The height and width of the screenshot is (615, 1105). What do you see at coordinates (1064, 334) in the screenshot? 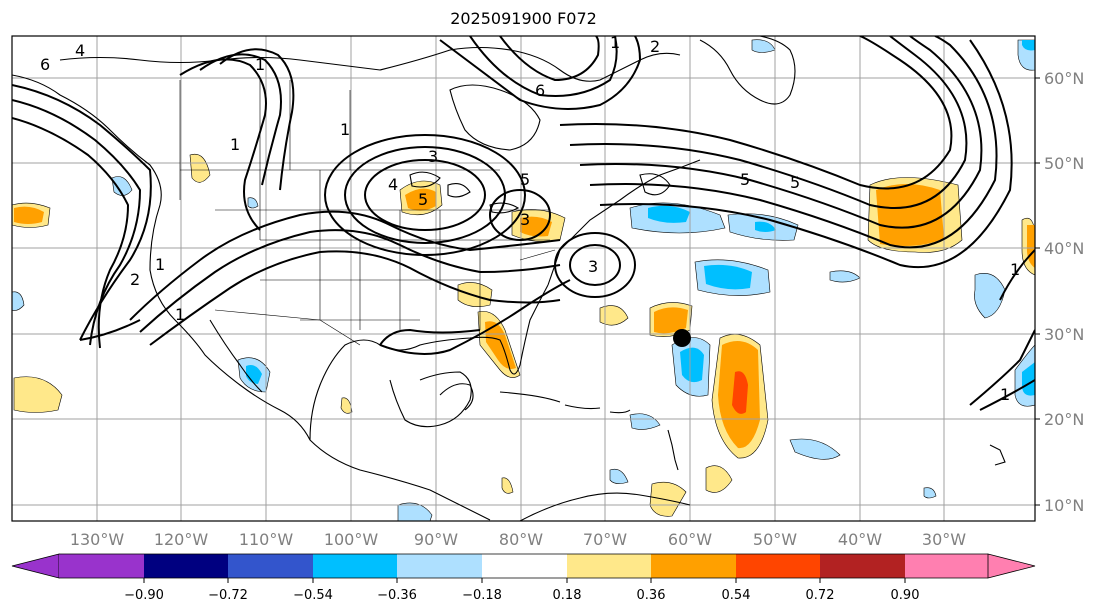
I see `lat-tick-label: 30°N` at bounding box center [1064, 334].